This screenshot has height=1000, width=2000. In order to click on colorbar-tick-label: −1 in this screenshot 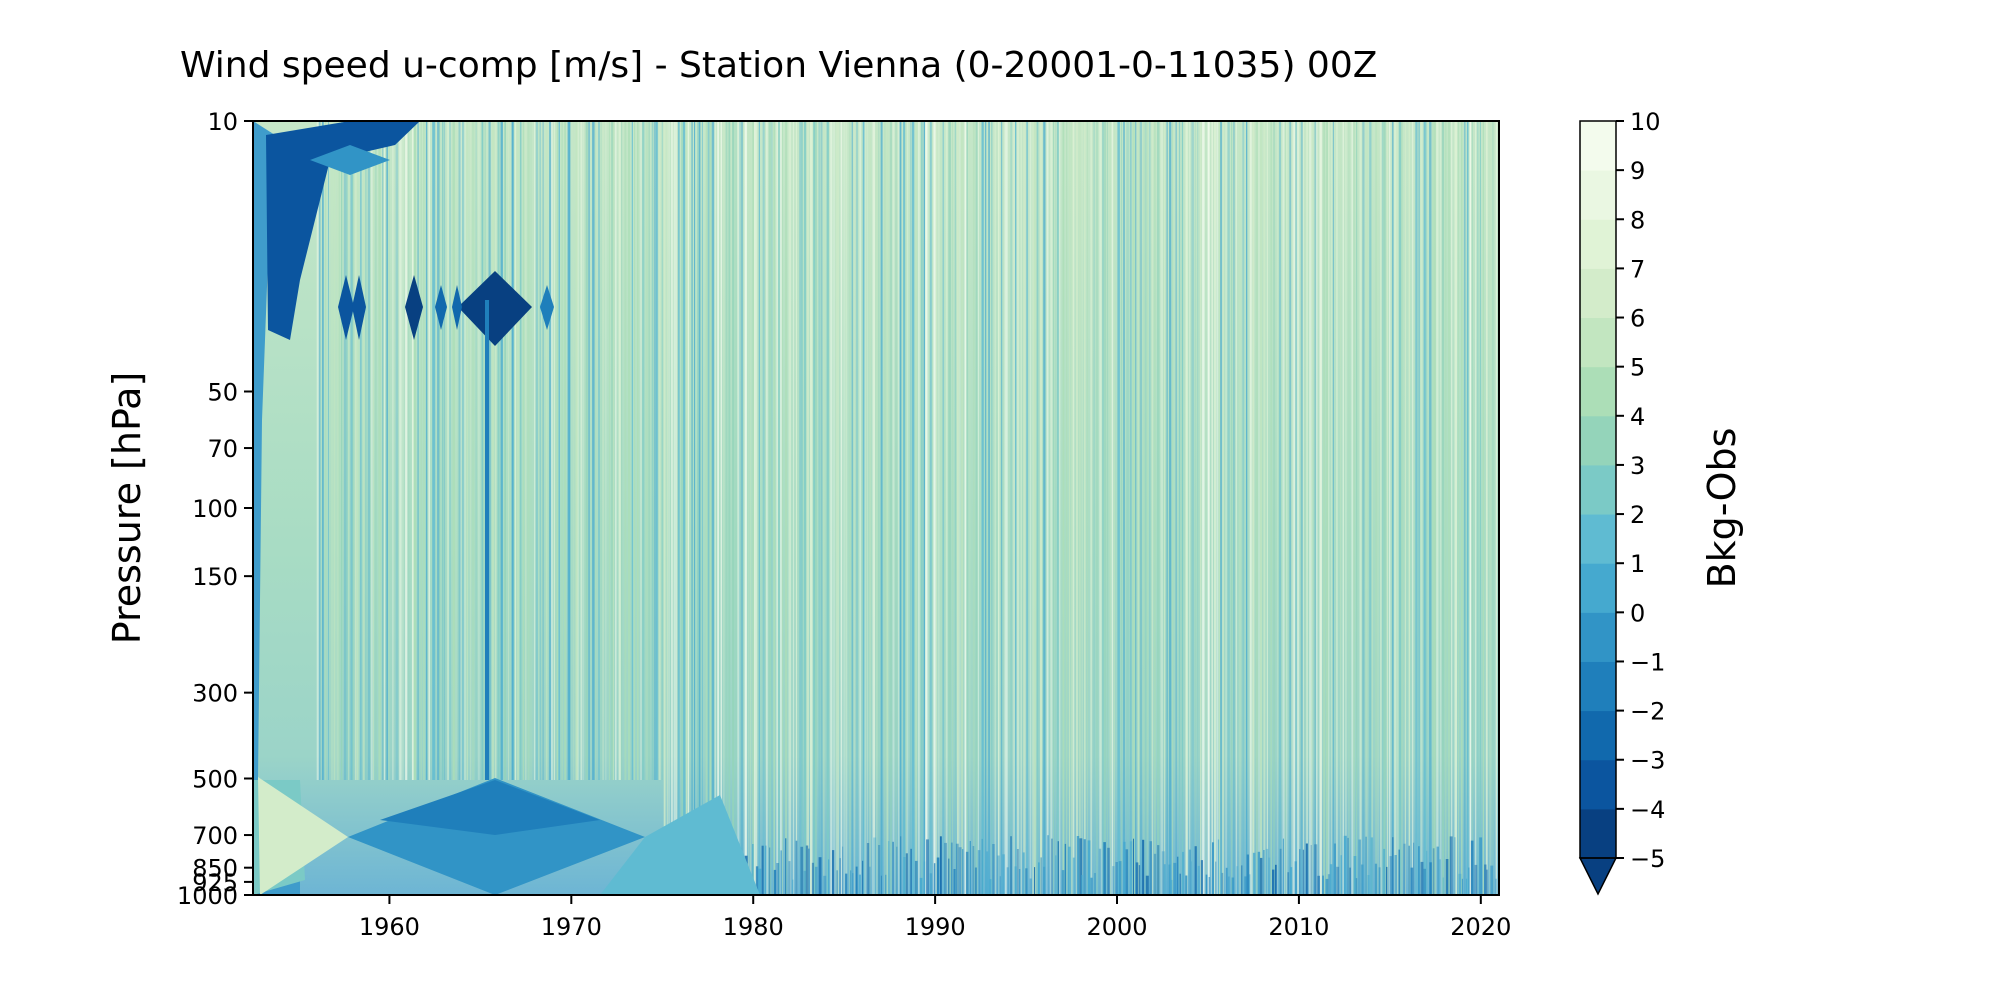, I will do `click(1647, 662)`.